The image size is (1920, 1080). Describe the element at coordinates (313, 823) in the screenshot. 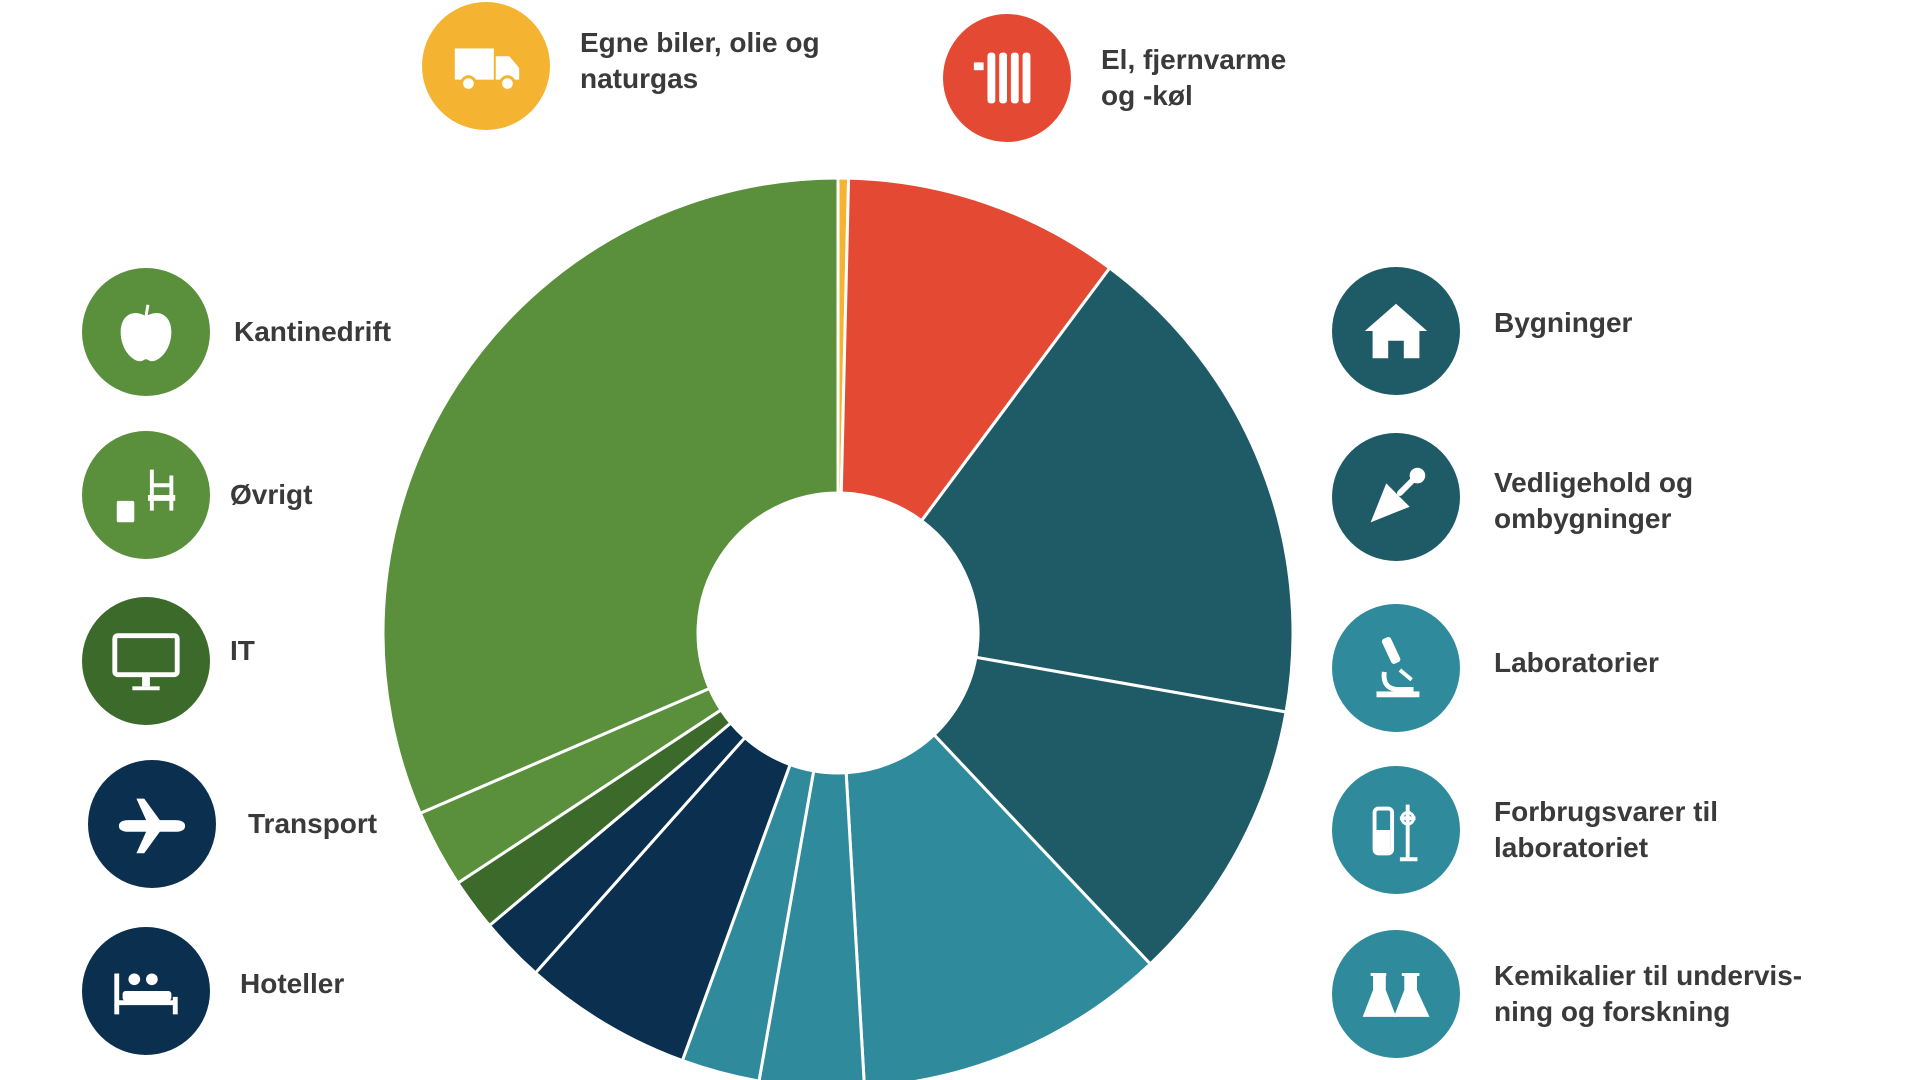

I see `legend-label-transport: Transport` at that location.